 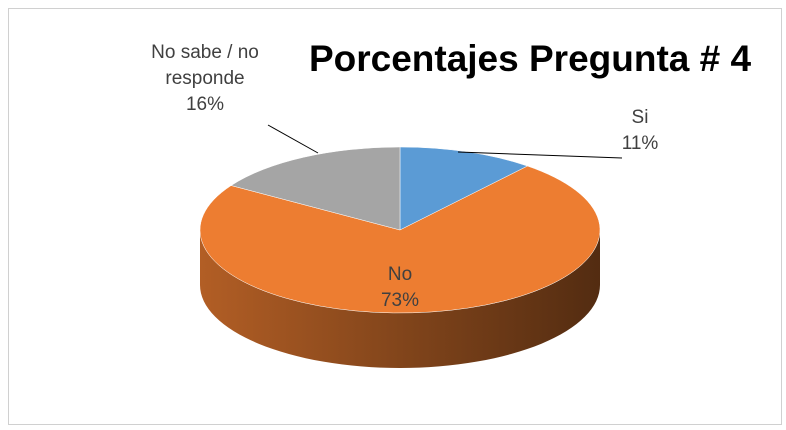 What do you see at coordinates (205, 65) in the screenshot?
I see `slice-category: No sabe / no responde` at bounding box center [205, 65].